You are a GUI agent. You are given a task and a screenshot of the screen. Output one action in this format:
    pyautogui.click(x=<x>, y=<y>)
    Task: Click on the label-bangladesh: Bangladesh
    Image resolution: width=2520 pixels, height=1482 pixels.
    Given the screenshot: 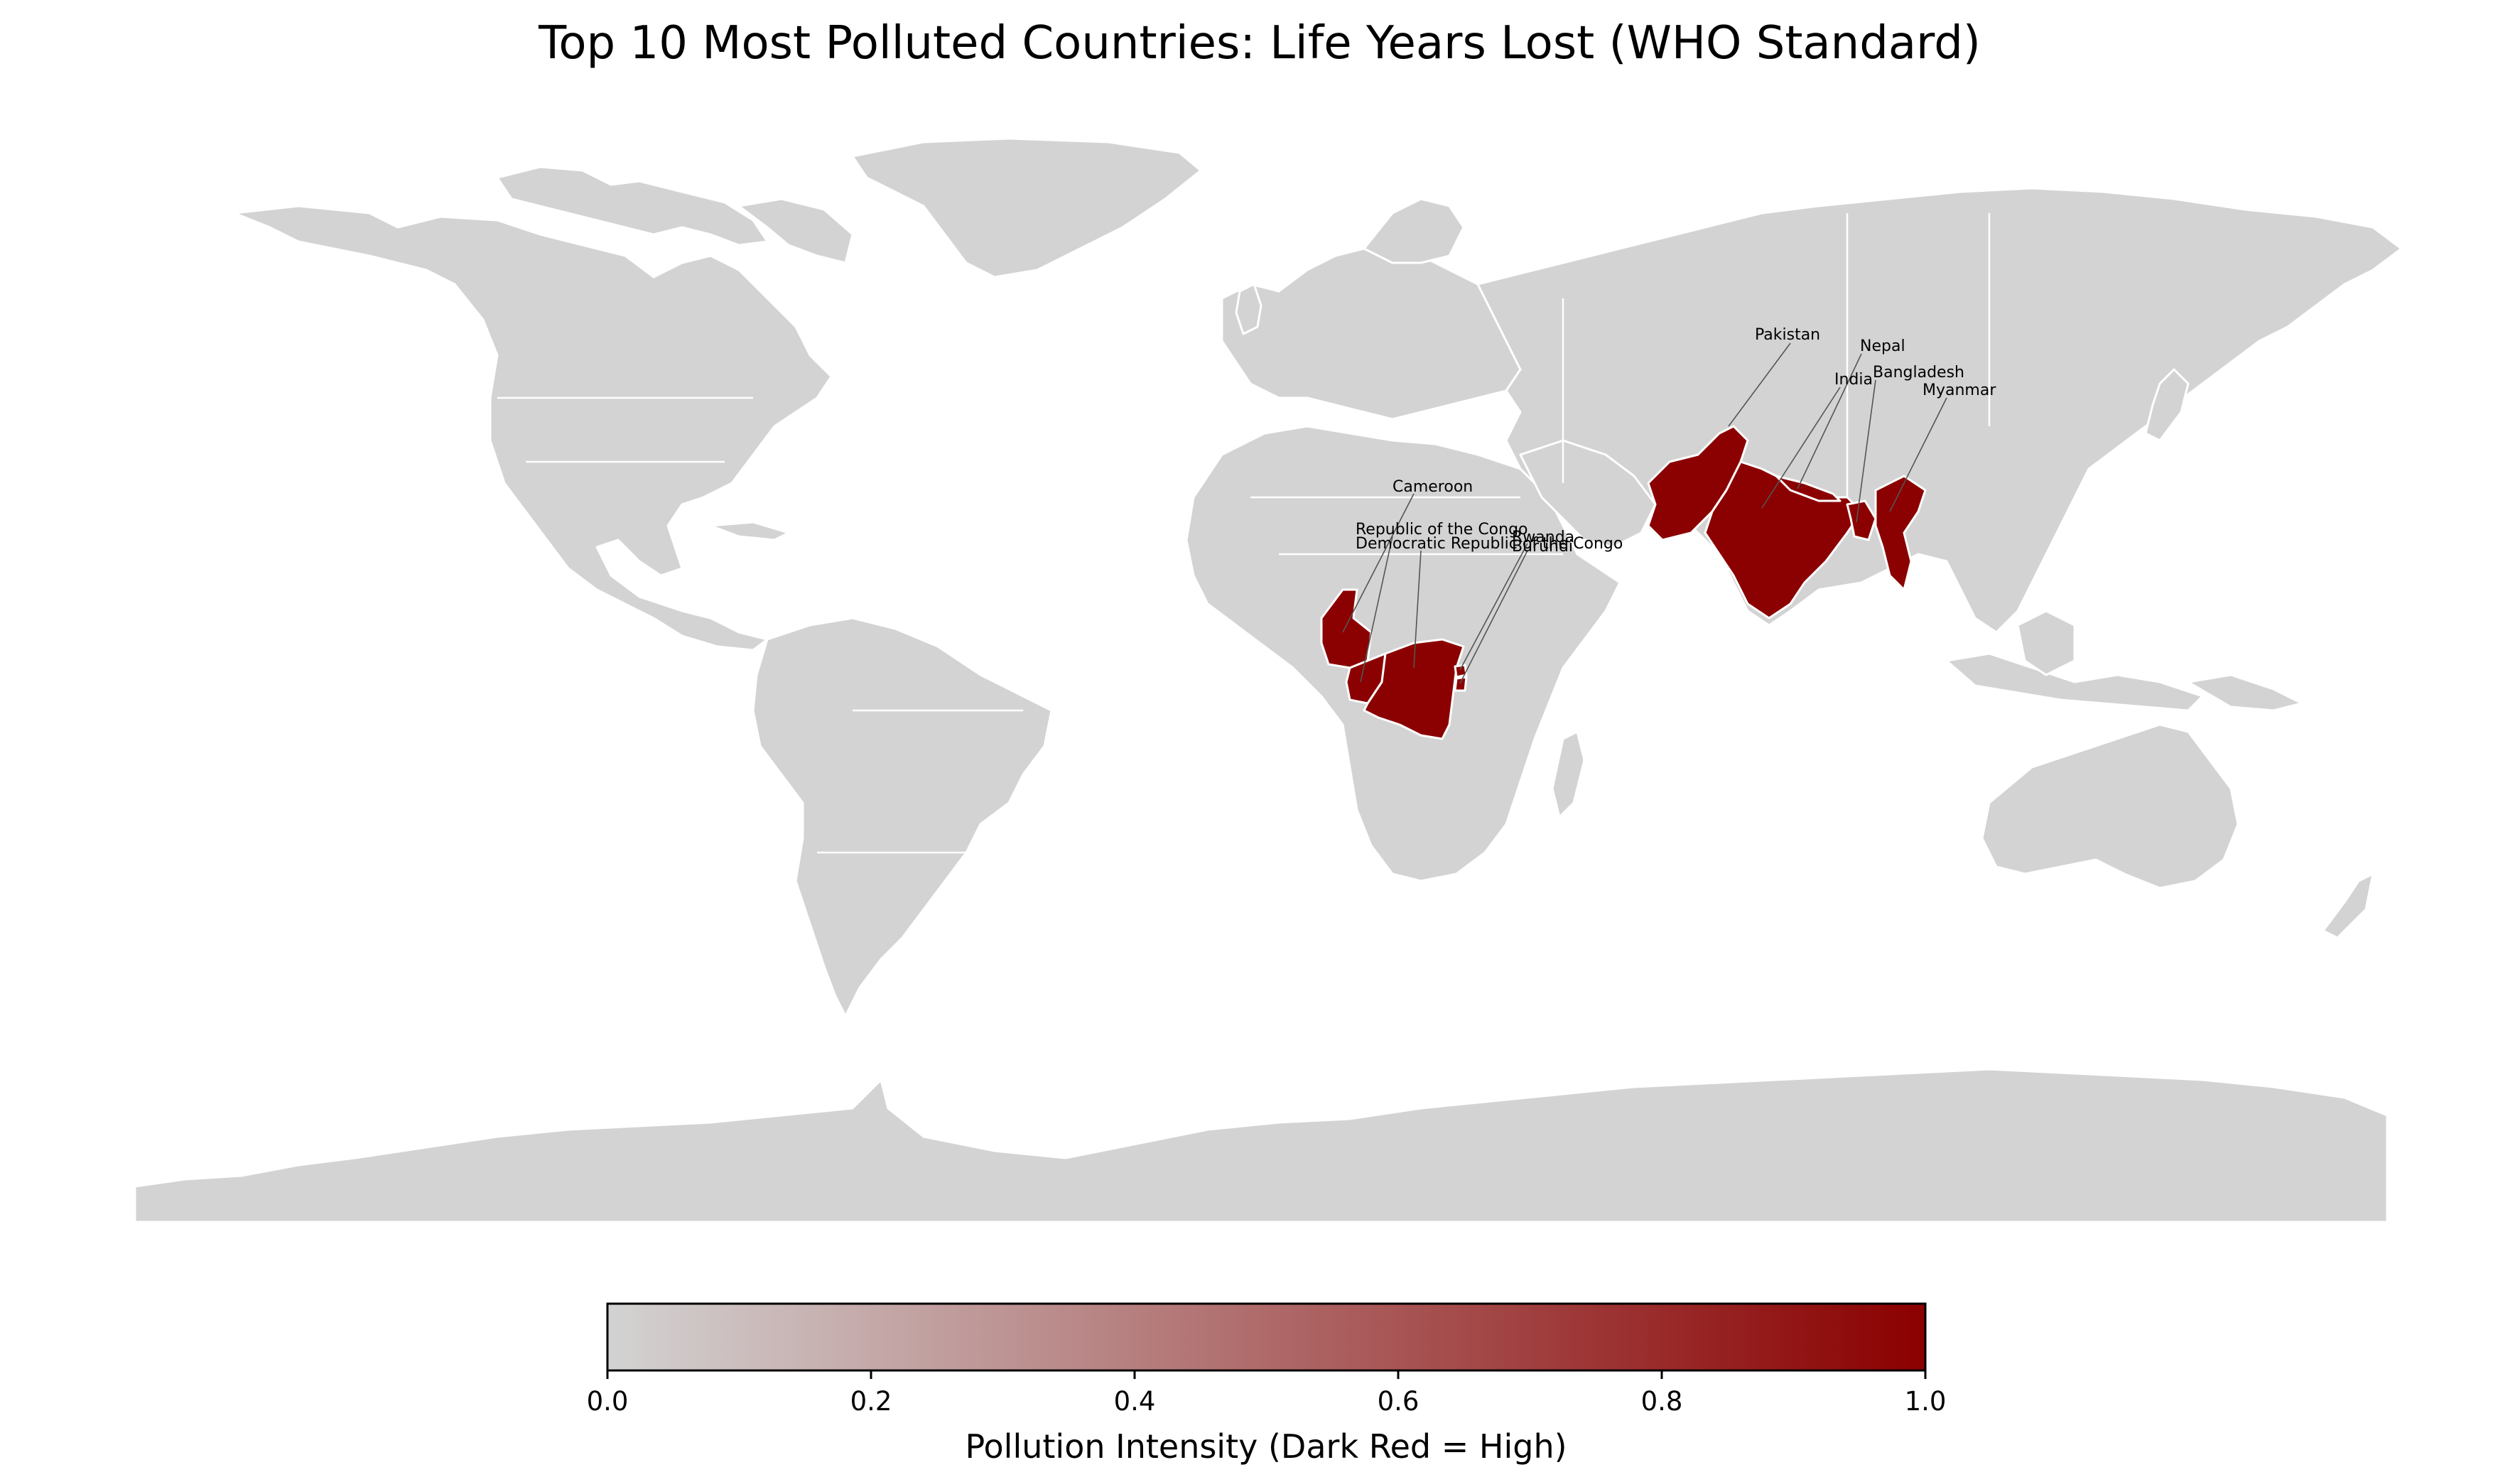 What is the action you would take?
    pyautogui.click(x=1919, y=373)
    